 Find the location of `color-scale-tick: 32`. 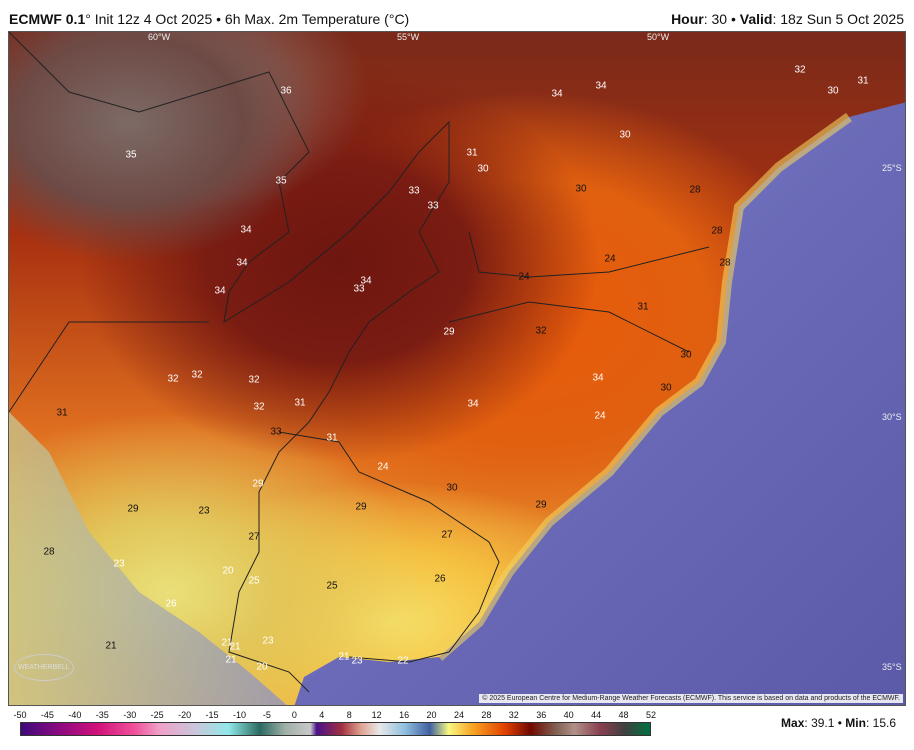

color-scale-tick: 32 is located at coordinates (513, 715).